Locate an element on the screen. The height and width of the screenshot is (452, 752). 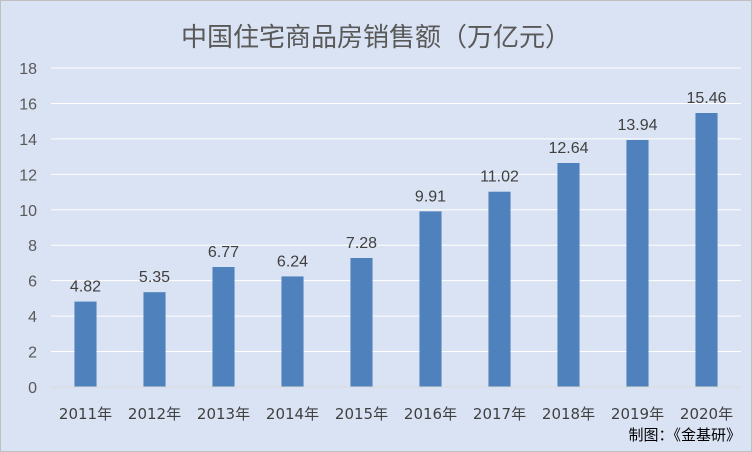
data-label: 6.77 is located at coordinates (223, 252).